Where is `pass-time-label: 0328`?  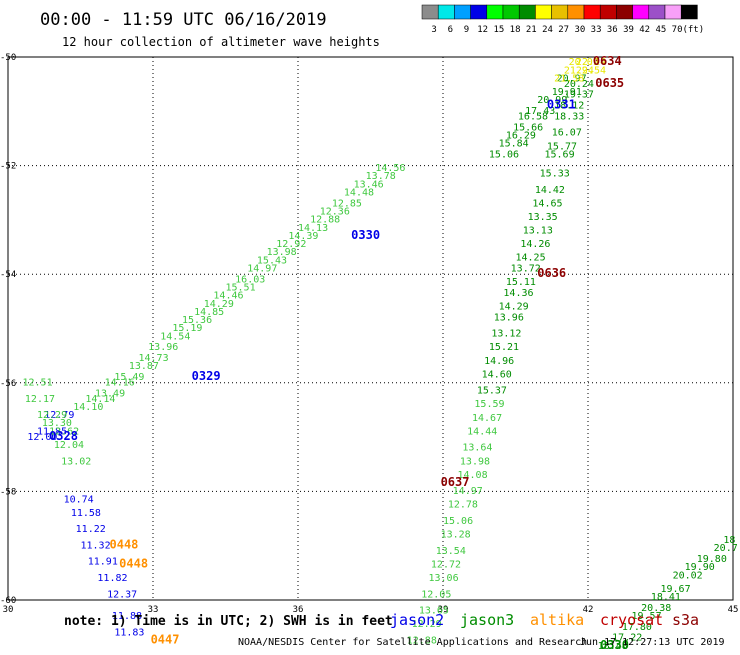
pass-time-label: 0328 is located at coordinates (63, 436).